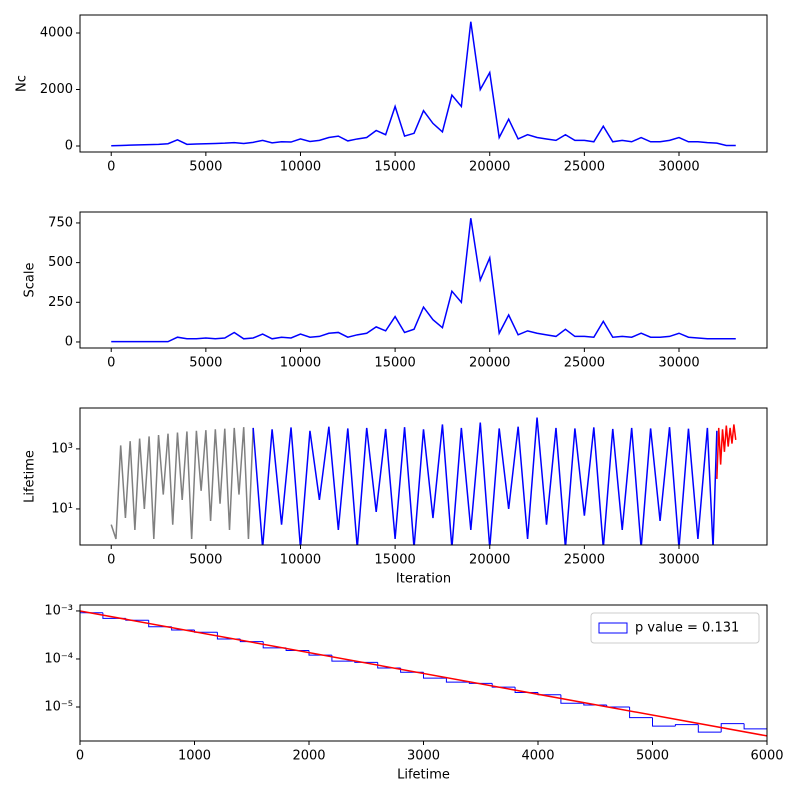 The image size is (800, 800). Describe the element at coordinates (613, 628) in the screenshot. I see `legend-swatch` at that location.